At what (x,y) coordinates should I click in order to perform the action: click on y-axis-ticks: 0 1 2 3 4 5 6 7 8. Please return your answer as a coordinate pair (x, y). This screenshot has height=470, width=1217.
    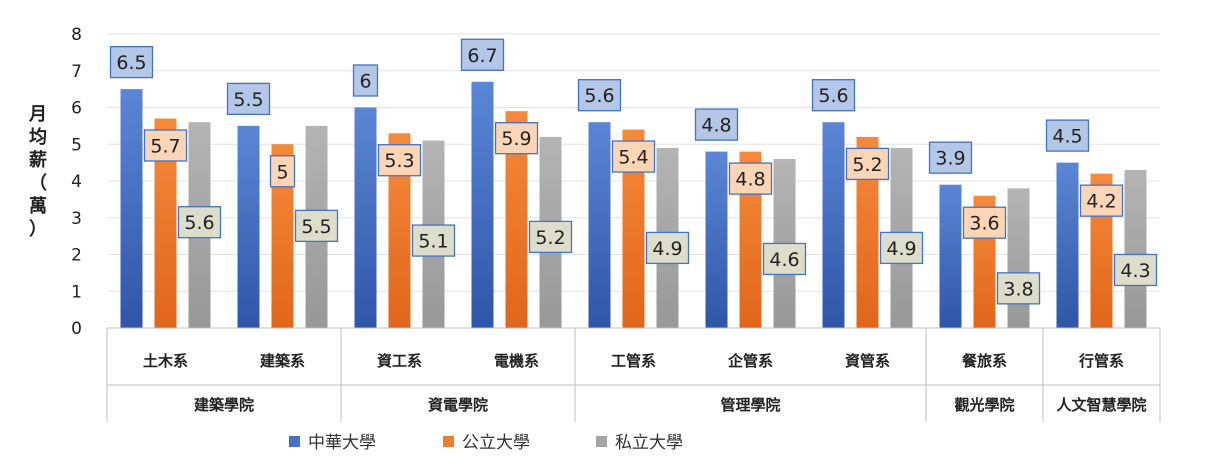
    Looking at the image, I should click on (76, 182).